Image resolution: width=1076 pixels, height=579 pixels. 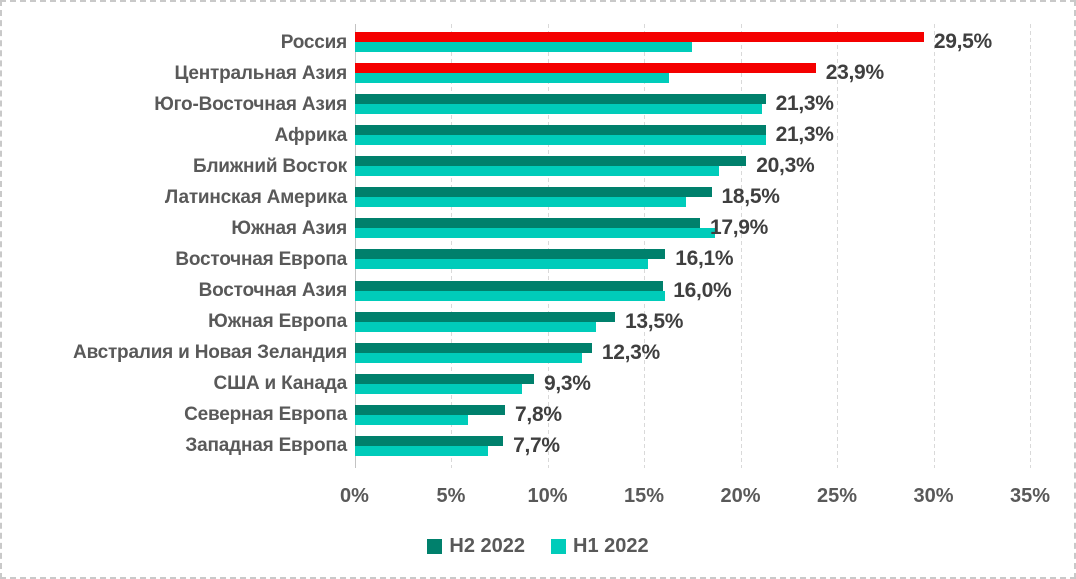 I want to click on value-label: 17,9%, so click(x=739, y=228).